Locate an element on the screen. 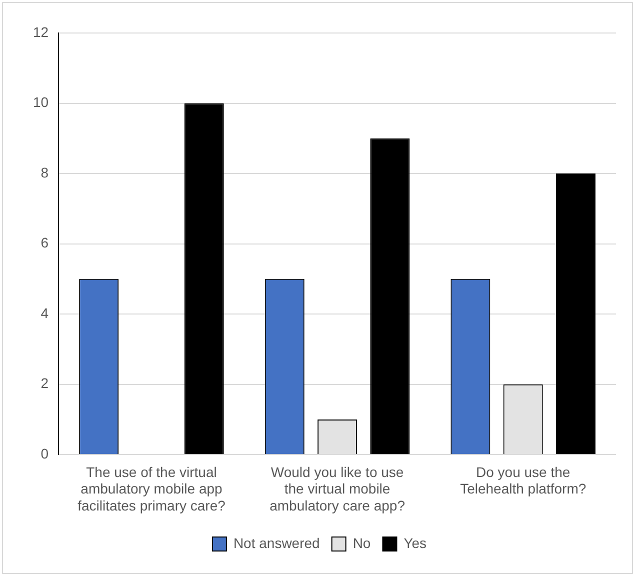 The width and height of the screenshot is (637, 578). y-tick-label: 8 is located at coordinates (44, 172).